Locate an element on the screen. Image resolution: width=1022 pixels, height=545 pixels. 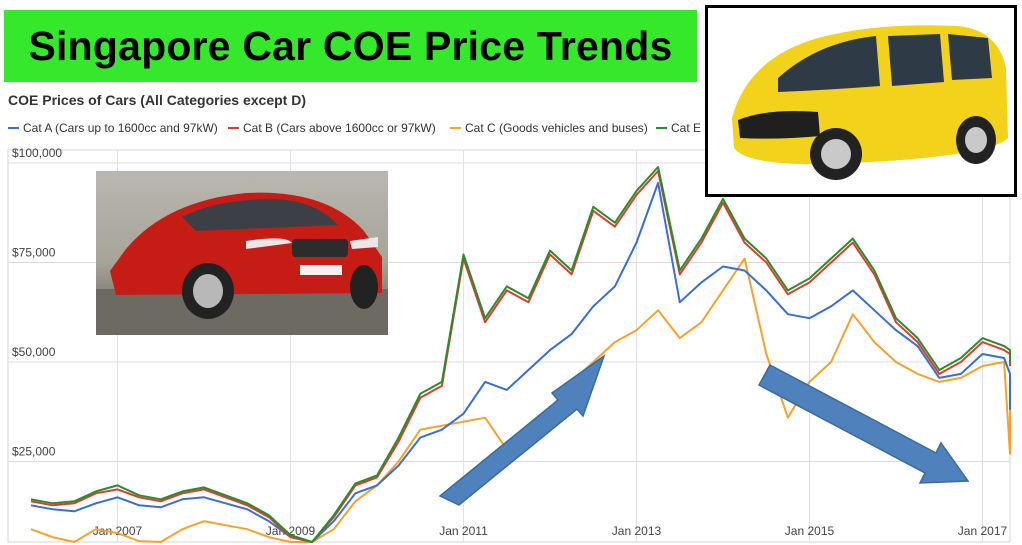
legend-item-cat-b: Cat B (Cars above 1600cc or 97kW) is located at coordinates (332, 128).